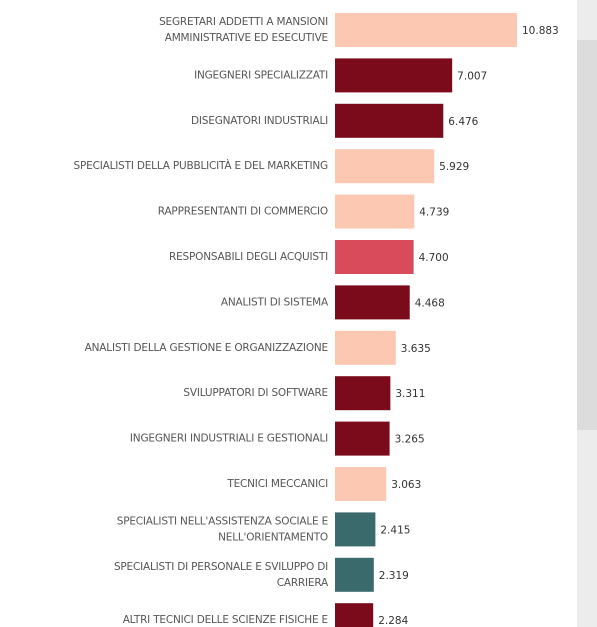 The width and height of the screenshot is (597, 627). I want to click on value-label: 10.883, so click(540, 31).